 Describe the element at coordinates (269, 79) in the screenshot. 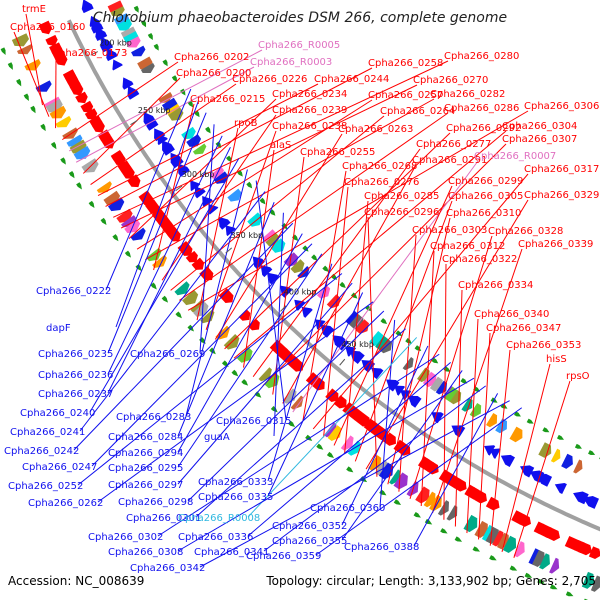

I see `forward-gene-label: Cpha266_0226` at that location.